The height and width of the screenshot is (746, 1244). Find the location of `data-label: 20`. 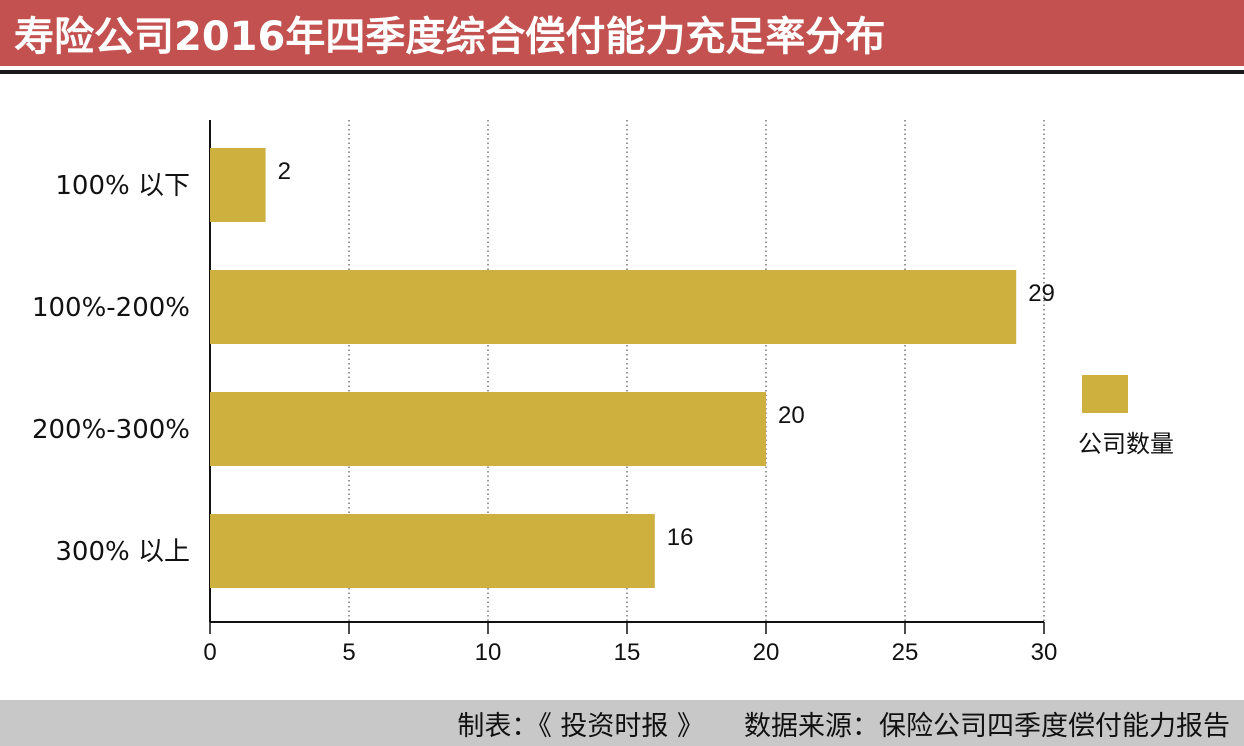

data-label: 20 is located at coordinates (791, 415).